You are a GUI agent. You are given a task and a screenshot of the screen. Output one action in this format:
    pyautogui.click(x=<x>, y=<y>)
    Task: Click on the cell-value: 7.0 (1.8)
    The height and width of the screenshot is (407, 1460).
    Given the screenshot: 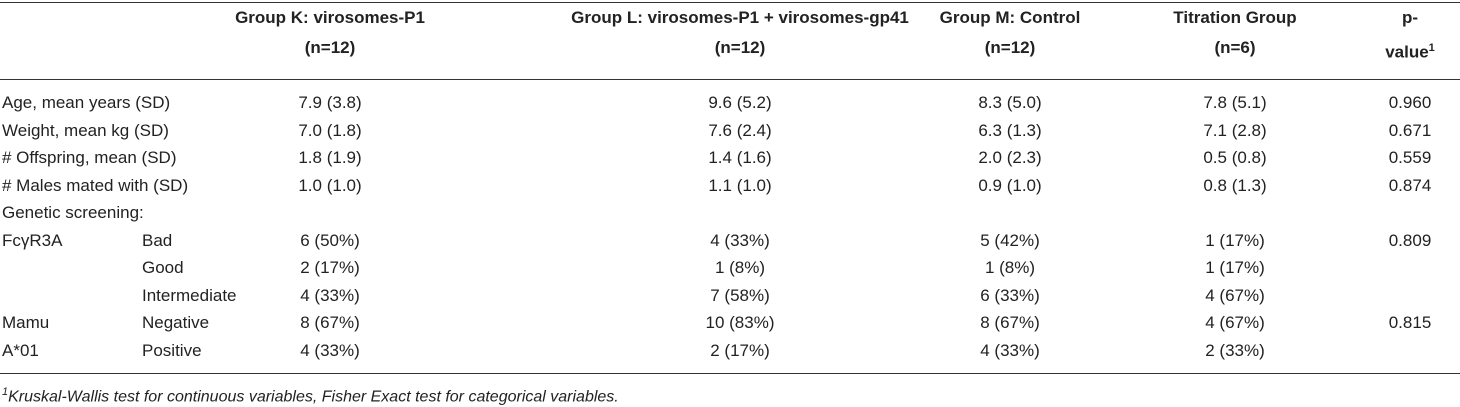 What is the action you would take?
    pyautogui.click(x=330, y=130)
    